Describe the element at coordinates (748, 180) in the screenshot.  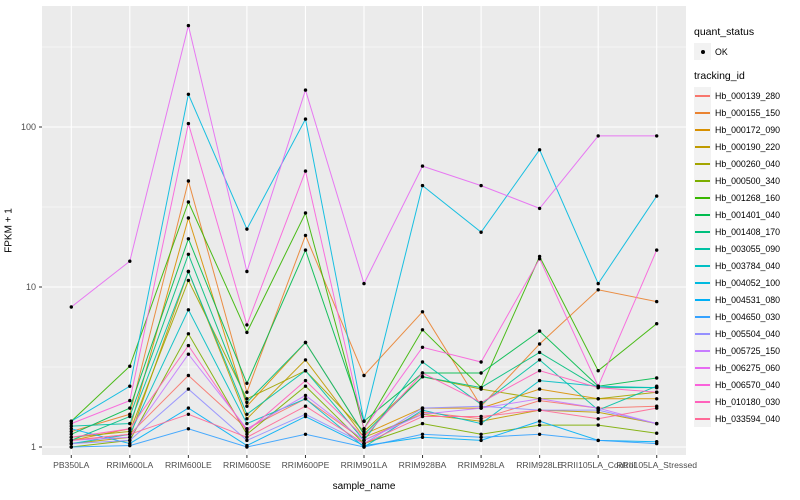
I see `legend-entry-label: Hb_000500_340` at that location.